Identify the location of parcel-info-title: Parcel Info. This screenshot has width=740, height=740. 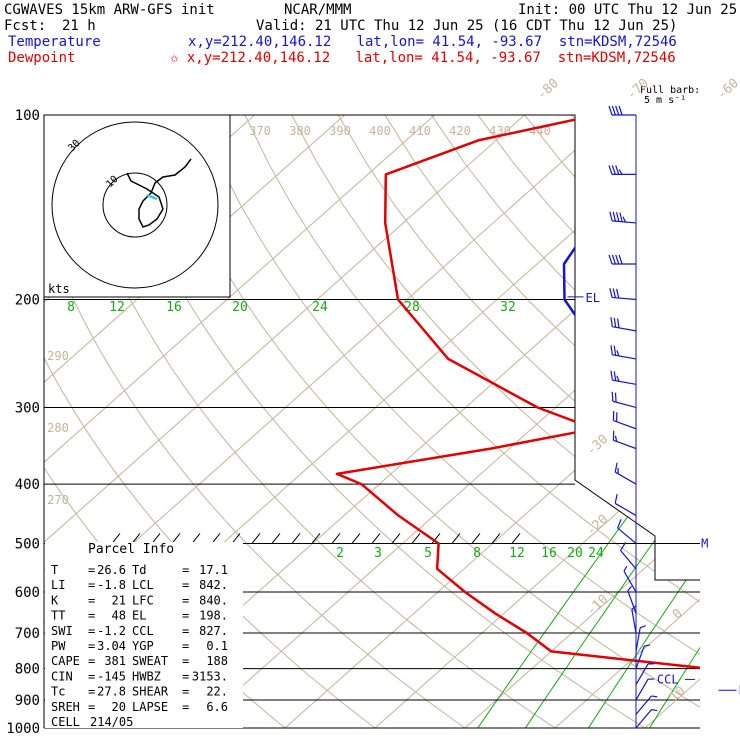
(131, 549).